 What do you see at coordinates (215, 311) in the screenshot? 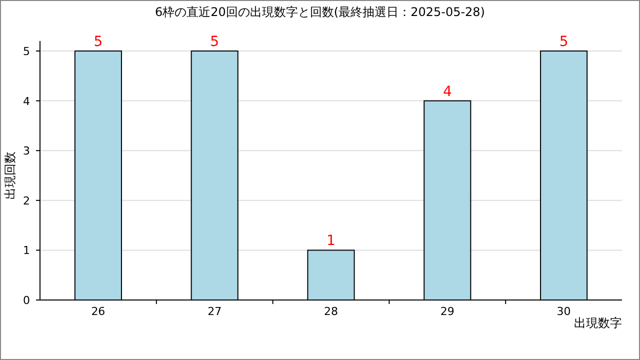
I see `x-tick-label: 27` at bounding box center [215, 311].